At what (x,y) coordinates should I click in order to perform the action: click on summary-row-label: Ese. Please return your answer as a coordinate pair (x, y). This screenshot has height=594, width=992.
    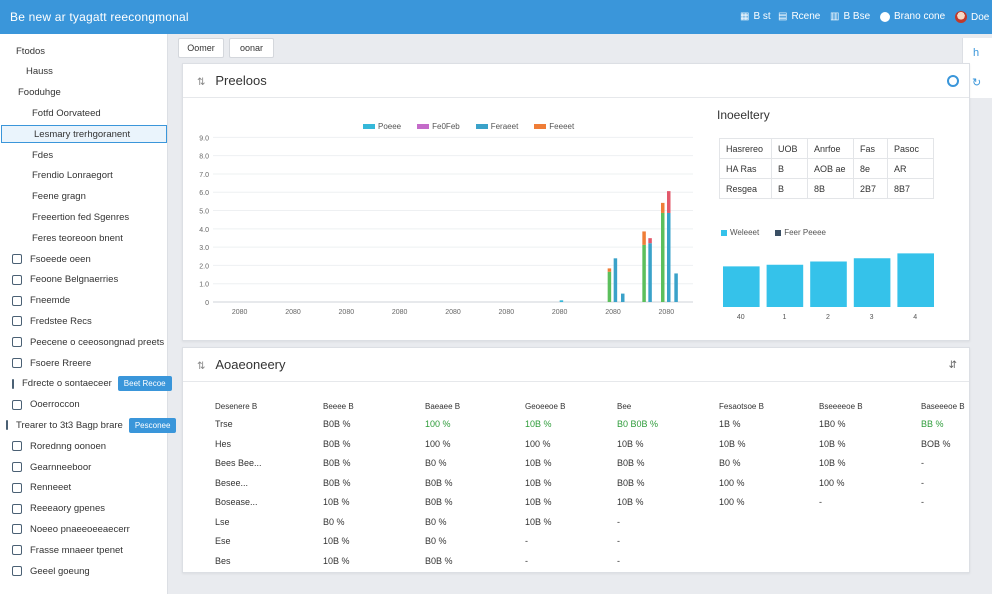
    Looking at the image, I should click on (223, 541).